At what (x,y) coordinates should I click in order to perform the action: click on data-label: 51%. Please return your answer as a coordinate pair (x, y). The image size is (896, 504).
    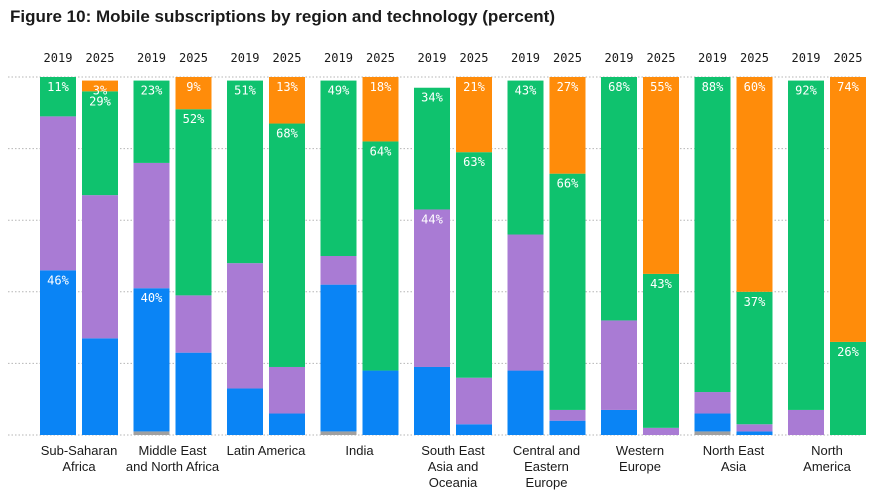
    Looking at the image, I should click on (245, 91).